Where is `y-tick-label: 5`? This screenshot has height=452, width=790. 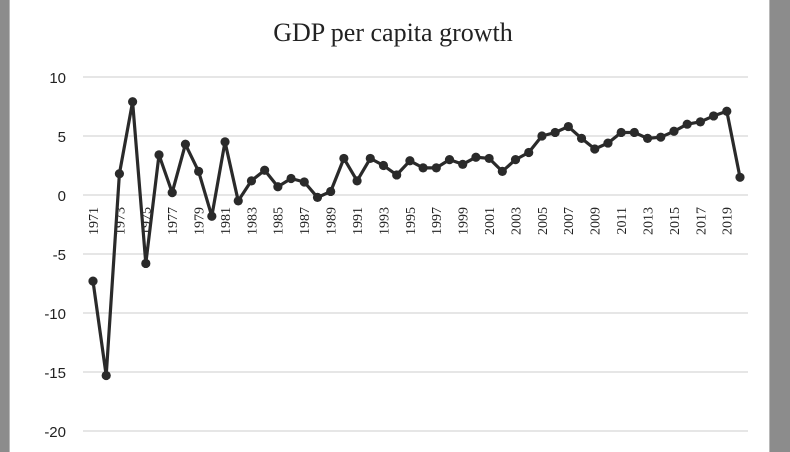
y-tick-label: 5 is located at coordinates (62, 137).